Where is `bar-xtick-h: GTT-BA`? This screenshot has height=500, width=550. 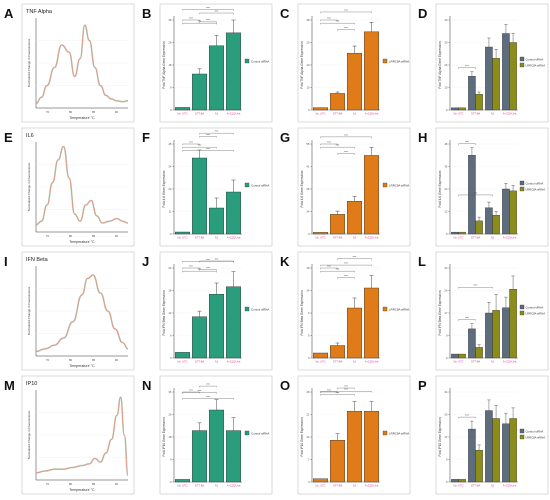
bar-xtick-h: GTT-BA is located at coordinates (476, 238).